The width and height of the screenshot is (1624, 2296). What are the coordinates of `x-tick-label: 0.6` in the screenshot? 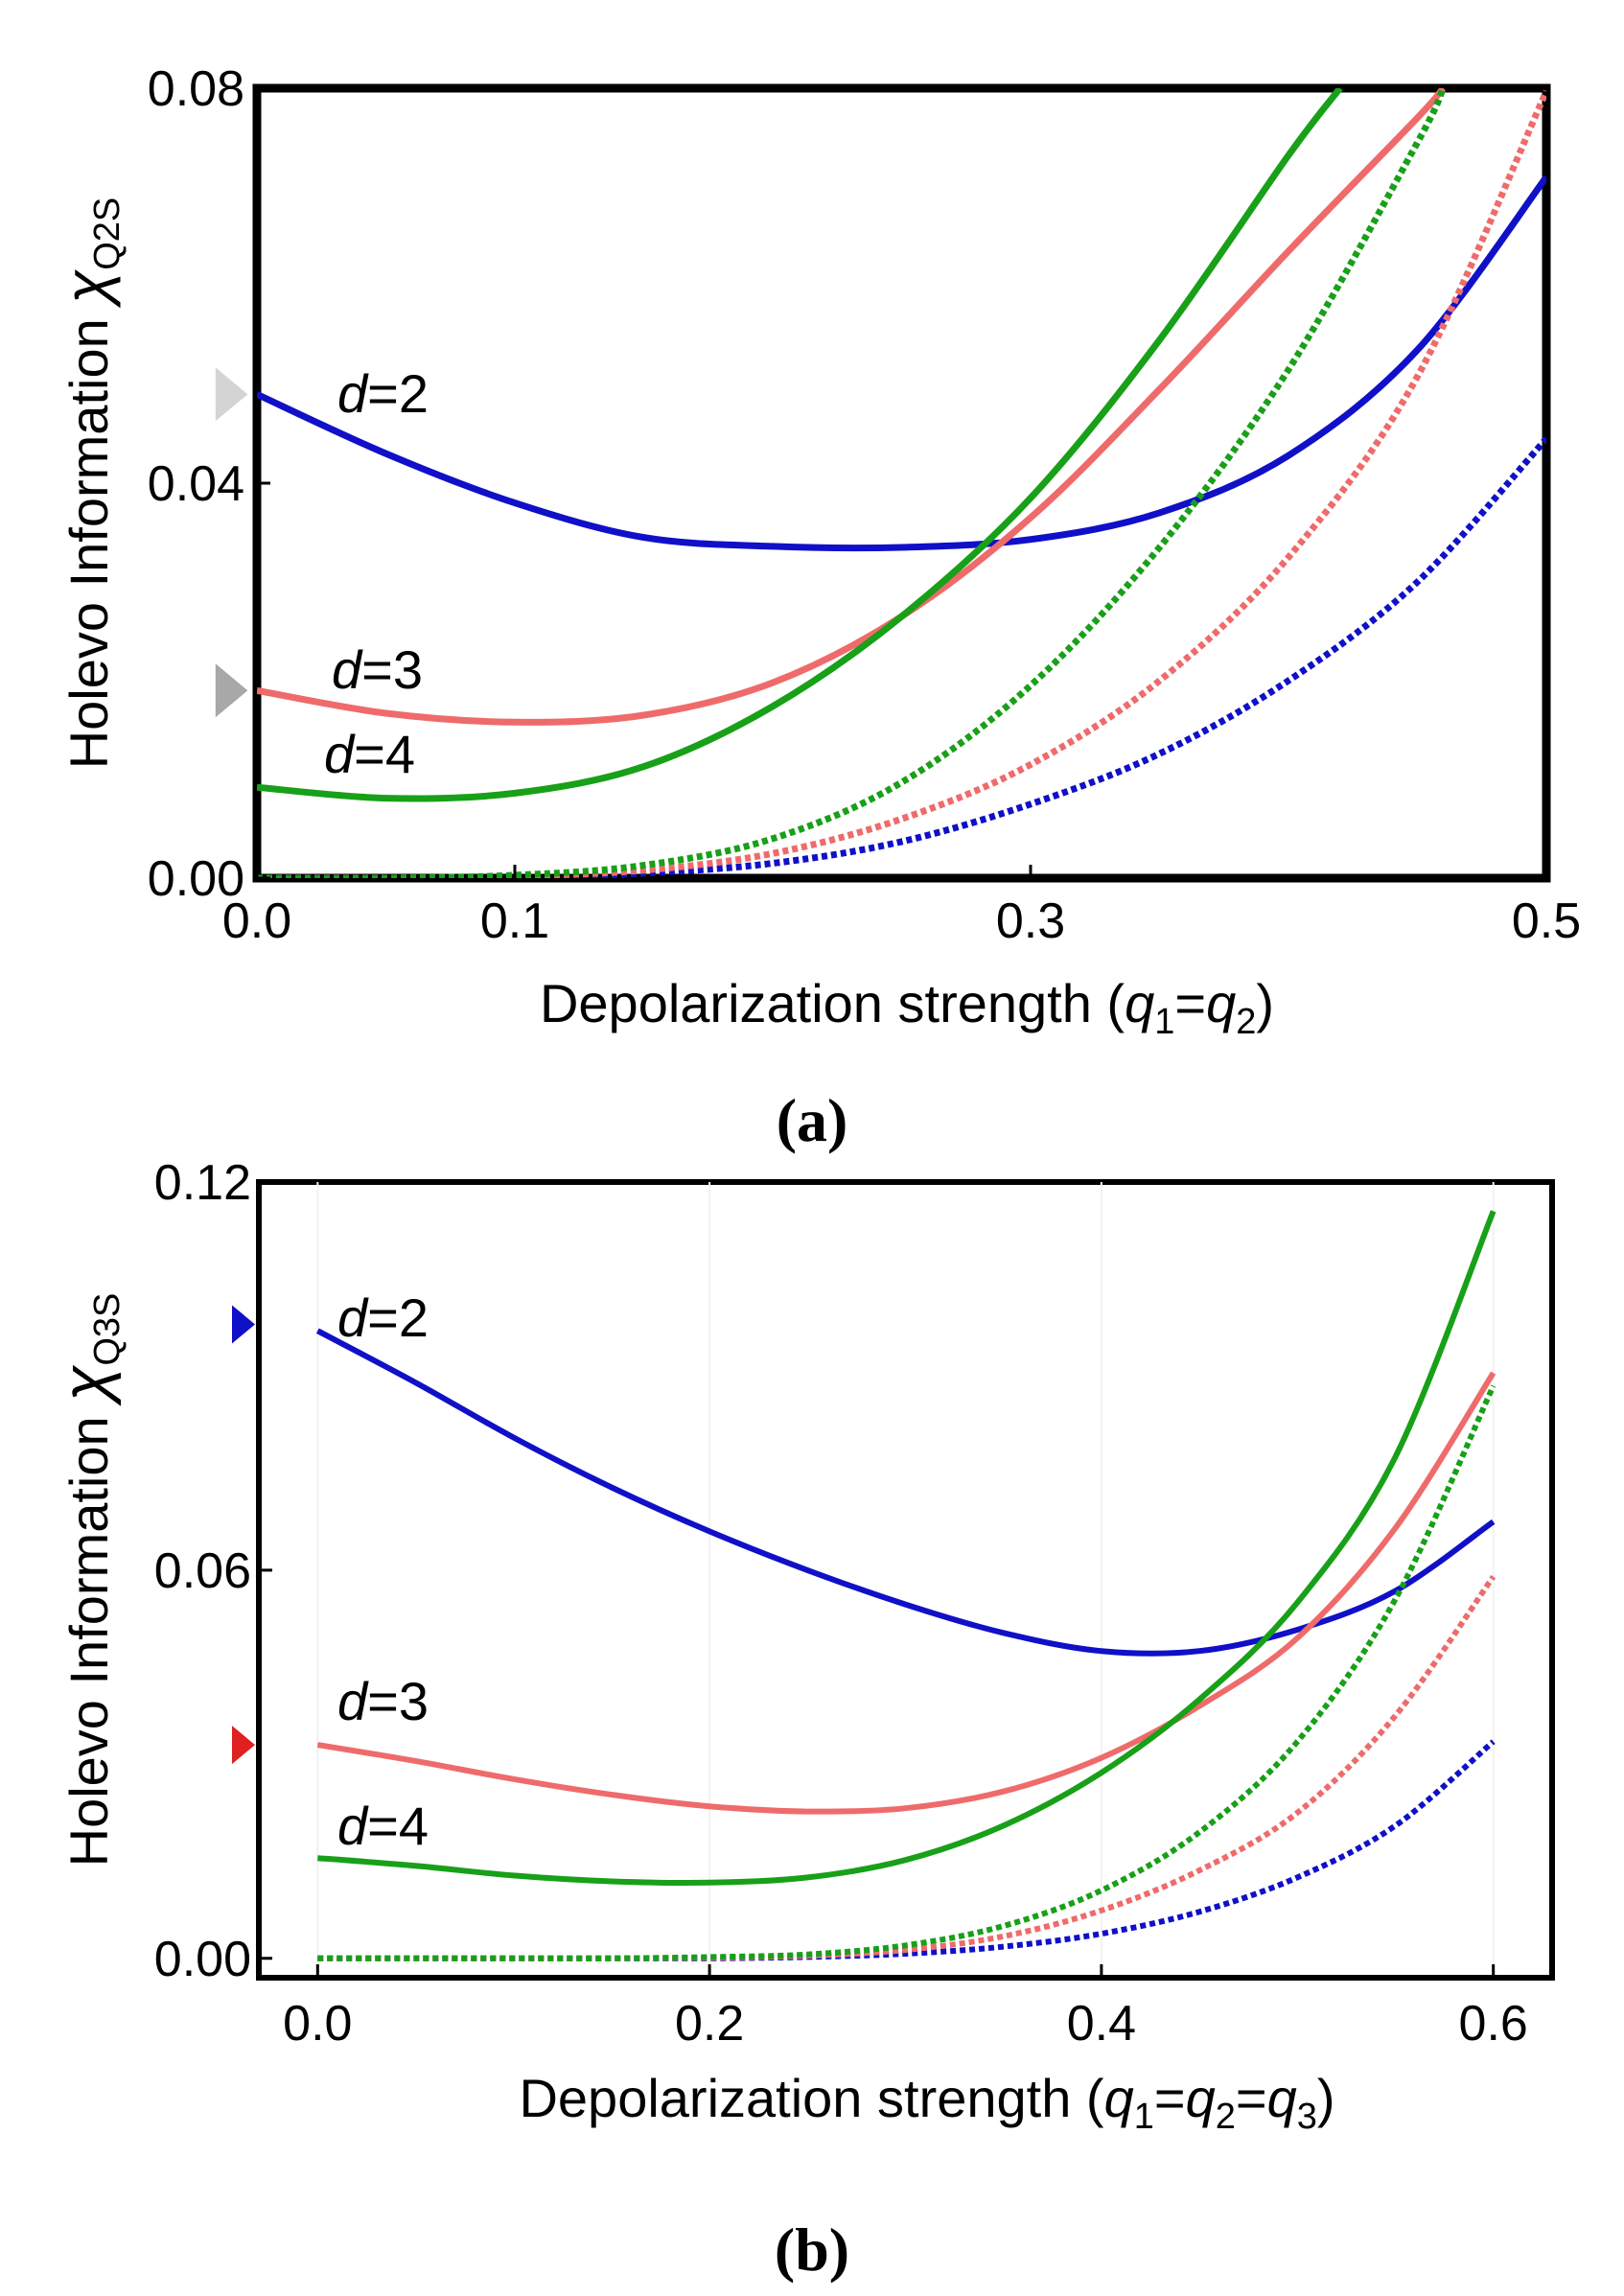 It's located at (1493, 2024).